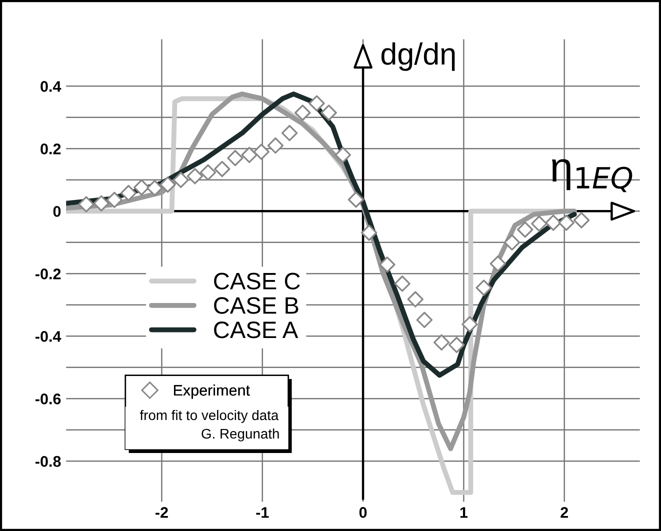 The image size is (661, 531). What do you see at coordinates (48, 274) in the screenshot?
I see `y-tick-label: -0.2` at bounding box center [48, 274].